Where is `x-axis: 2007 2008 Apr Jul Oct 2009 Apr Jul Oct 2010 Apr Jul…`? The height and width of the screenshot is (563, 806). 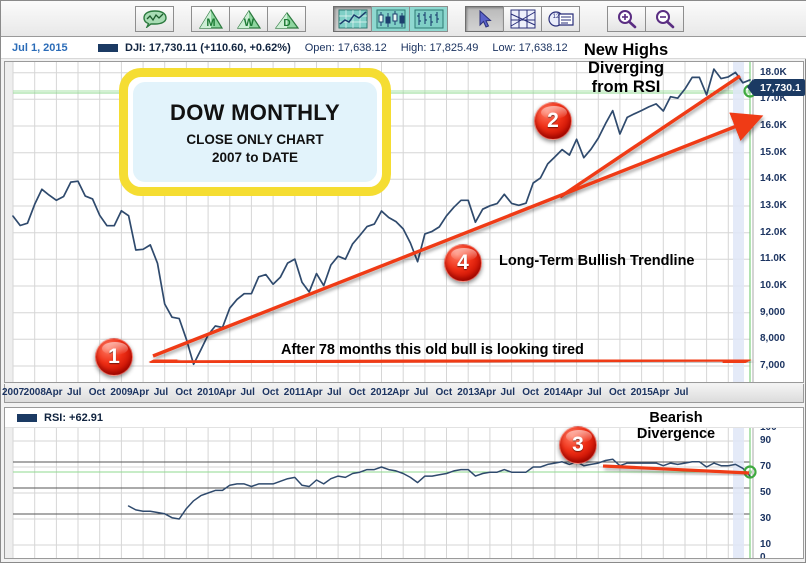
x-axis: 2007 2008 Apr Jul Oct 2009 Apr Jul Oct 2010 Apr Jul… is located at coordinates (403, 393).